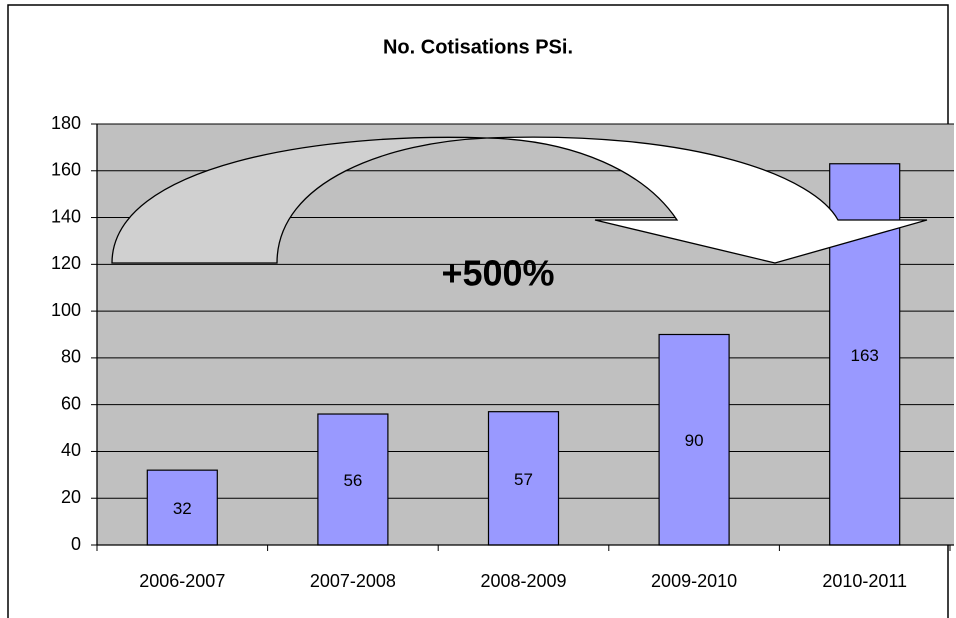 This screenshot has height=618, width=956. I want to click on y-tick-label: 20, so click(71, 497).